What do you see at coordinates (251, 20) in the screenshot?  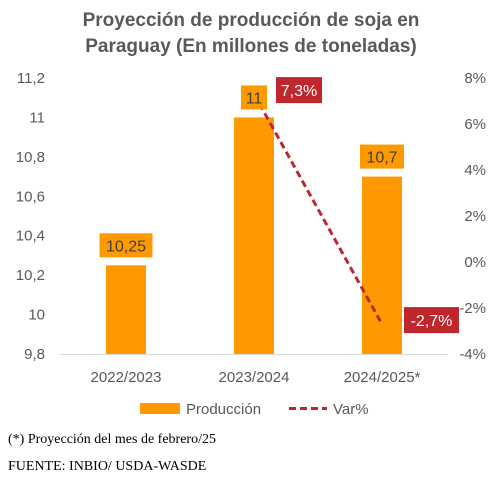 I see `chart-title-line-1: Proyección de producción de soja en` at bounding box center [251, 20].